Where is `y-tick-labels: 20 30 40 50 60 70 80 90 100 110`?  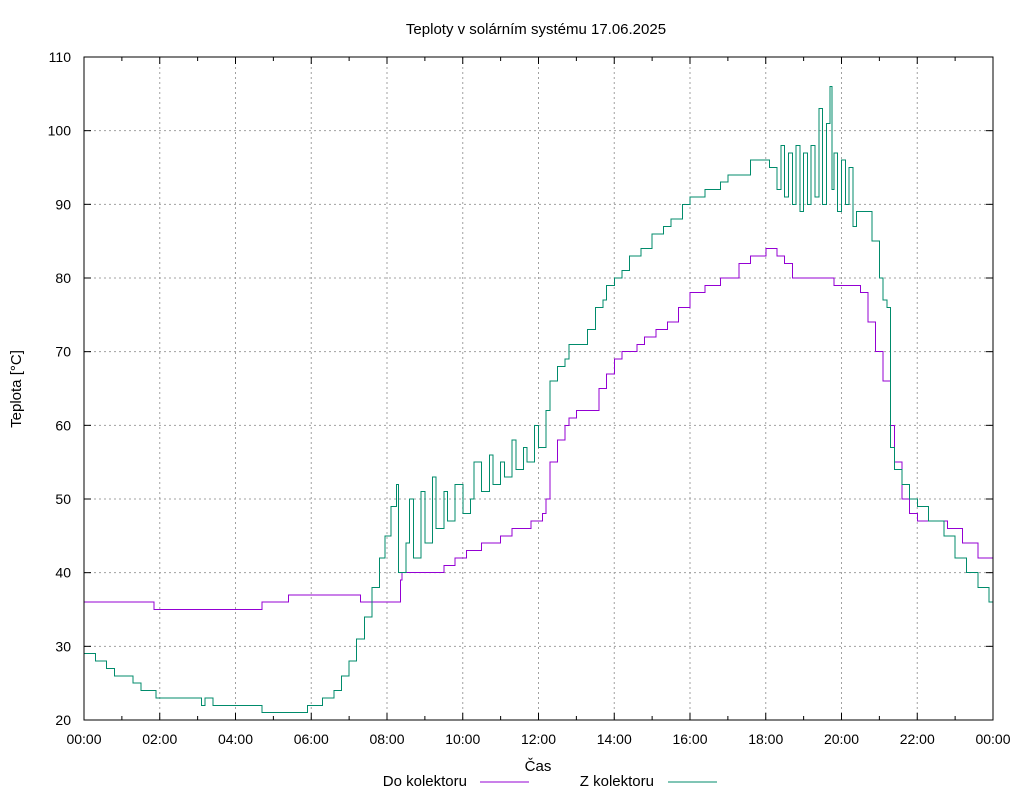
y-tick-labels: 20 30 40 50 60 70 80 90 100 110 is located at coordinates (60, 388).